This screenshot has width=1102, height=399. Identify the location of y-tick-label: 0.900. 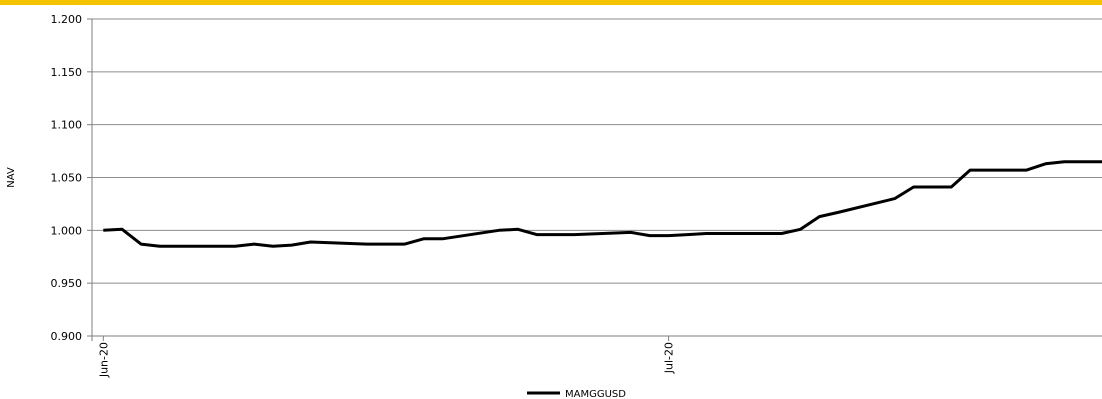
(67, 336).